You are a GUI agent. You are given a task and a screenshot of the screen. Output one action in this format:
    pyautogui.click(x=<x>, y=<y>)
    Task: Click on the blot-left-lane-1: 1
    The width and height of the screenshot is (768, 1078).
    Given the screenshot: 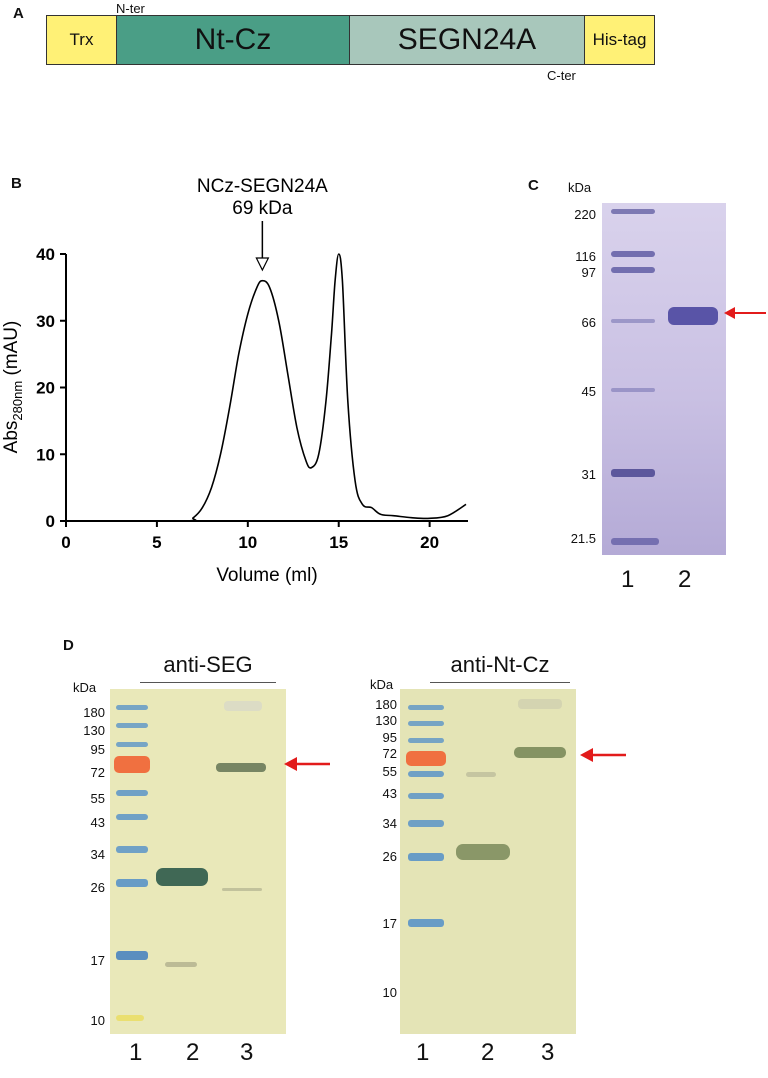 What is the action you would take?
    pyautogui.click(x=136, y=1052)
    